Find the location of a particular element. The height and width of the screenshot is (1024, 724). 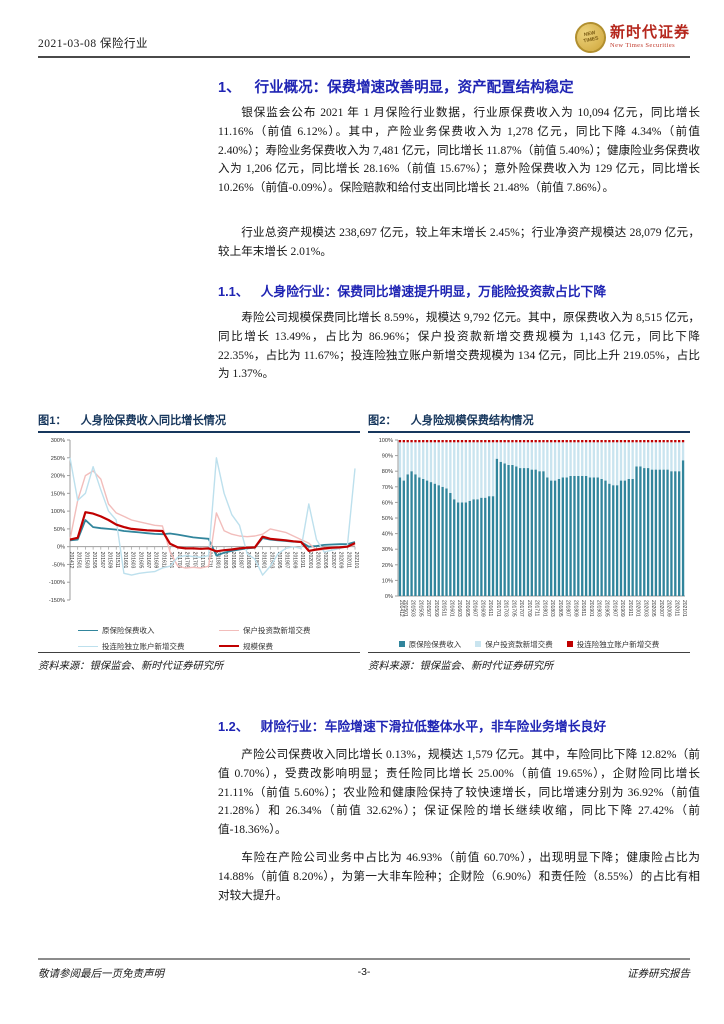

svg-text: 201503 is located at coordinates (86, 560).